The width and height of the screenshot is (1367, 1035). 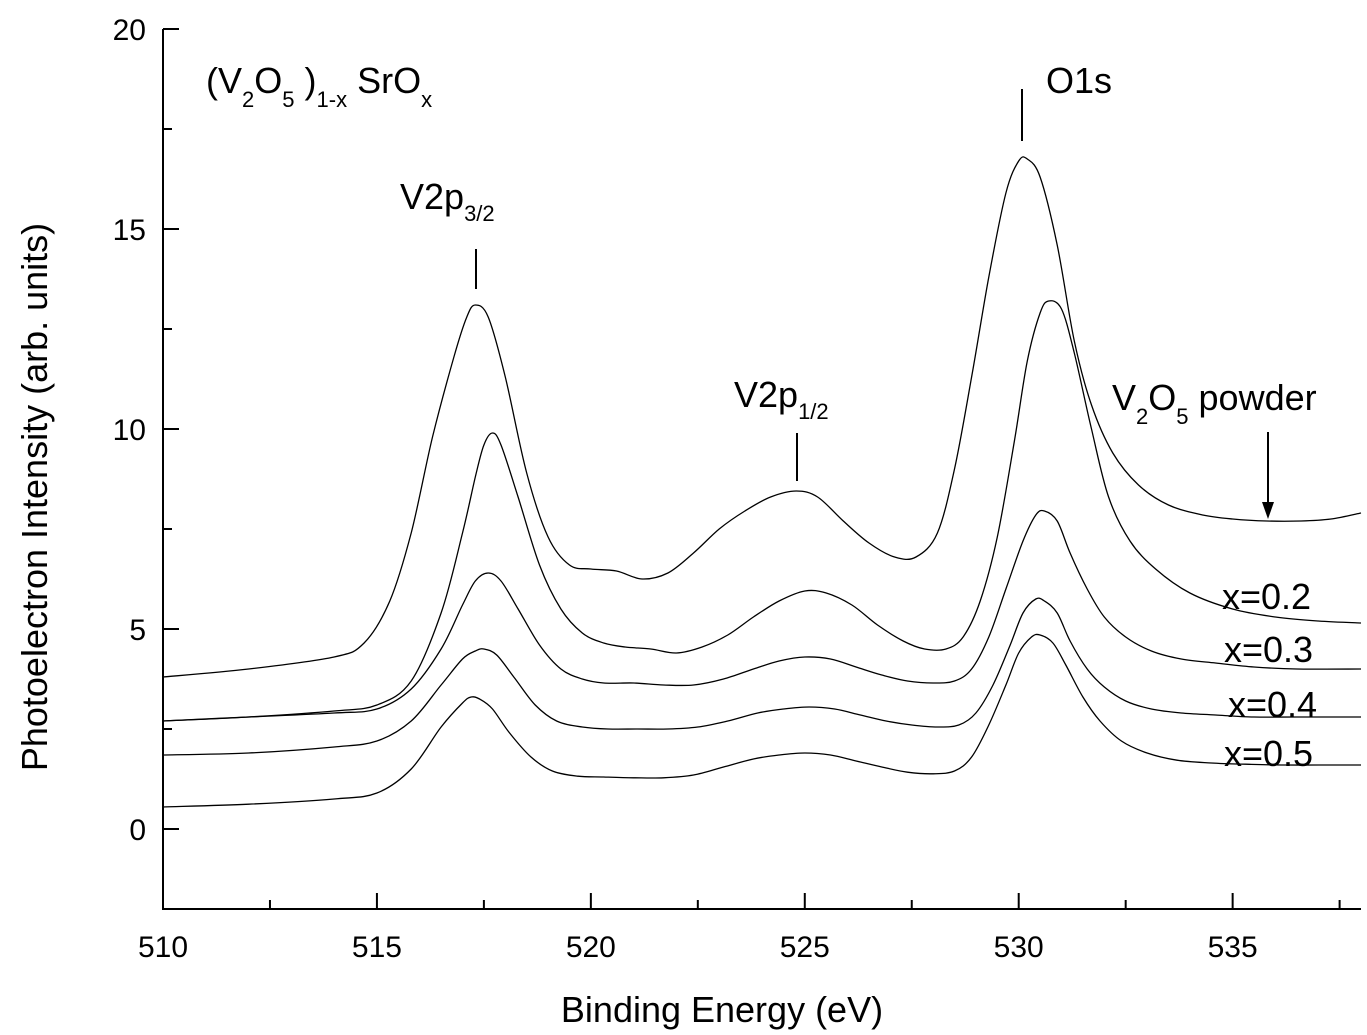 What do you see at coordinates (722, 1009) in the screenshot?
I see `x-axis-title: Binding Energy (eV)` at bounding box center [722, 1009].